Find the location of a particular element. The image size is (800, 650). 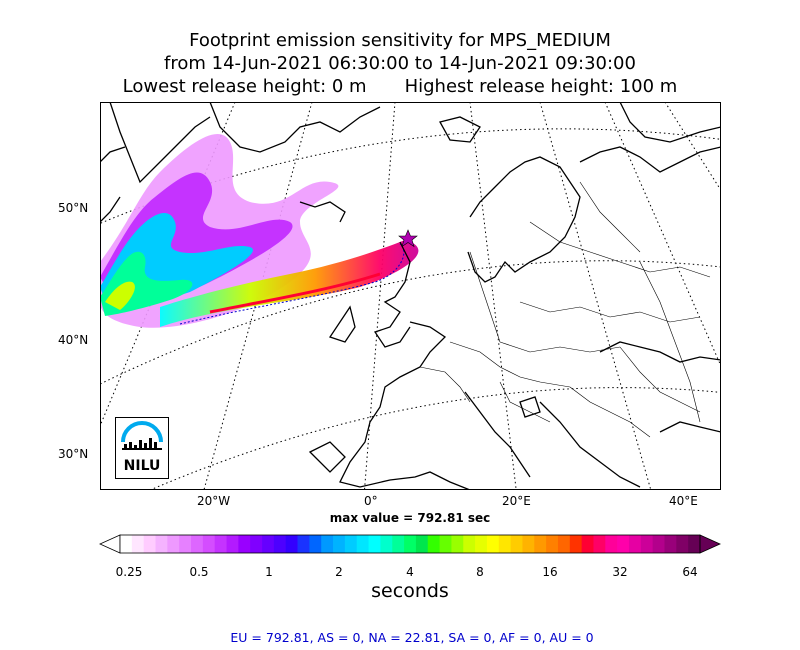

colorbar-tick-3: 2 is located at coordinates (339, 572).